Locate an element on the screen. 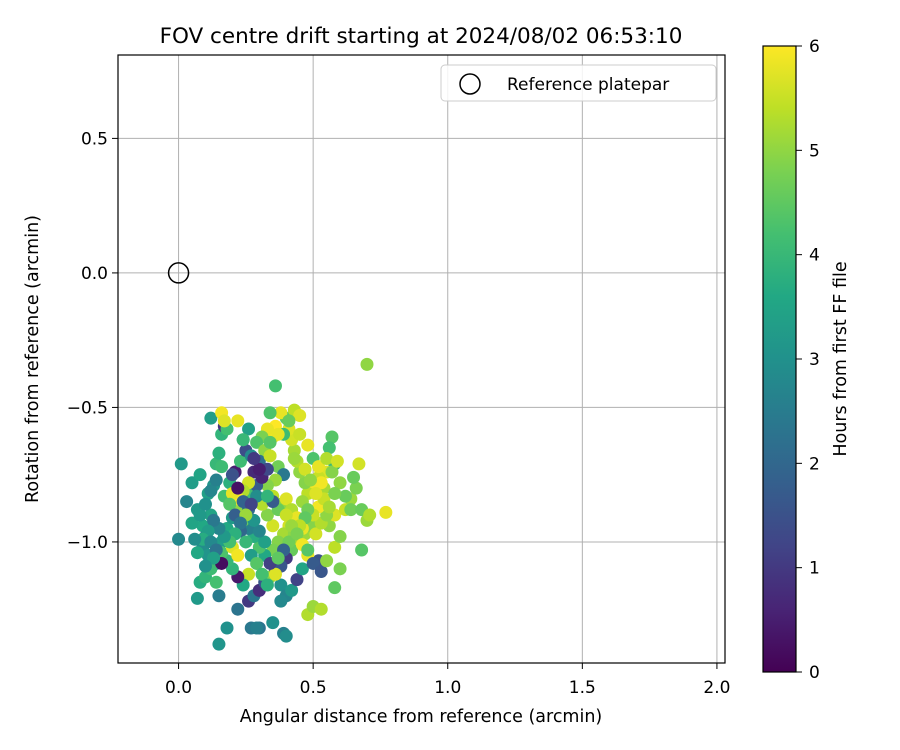  colorbar-tick-label: 2 is located at coordinates (814, 464).